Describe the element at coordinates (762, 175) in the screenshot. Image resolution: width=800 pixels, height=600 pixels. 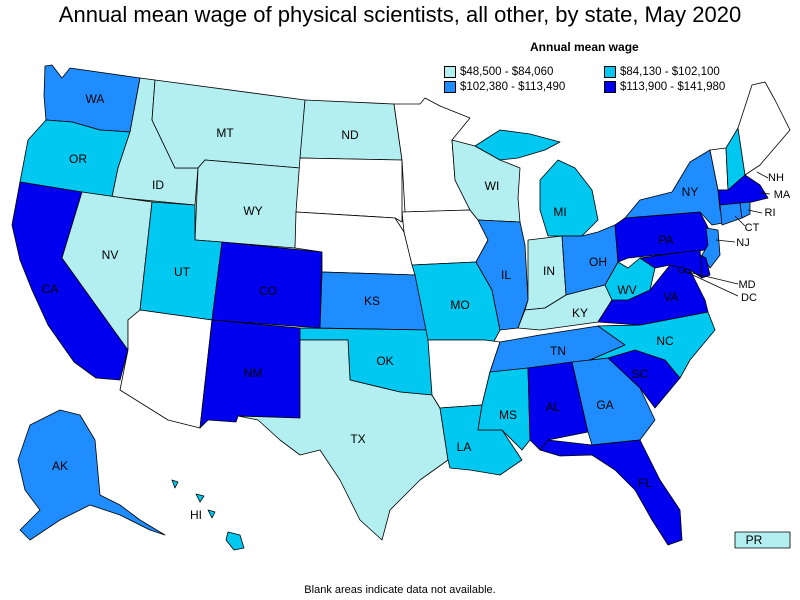
I see `leader-NH` at that location.